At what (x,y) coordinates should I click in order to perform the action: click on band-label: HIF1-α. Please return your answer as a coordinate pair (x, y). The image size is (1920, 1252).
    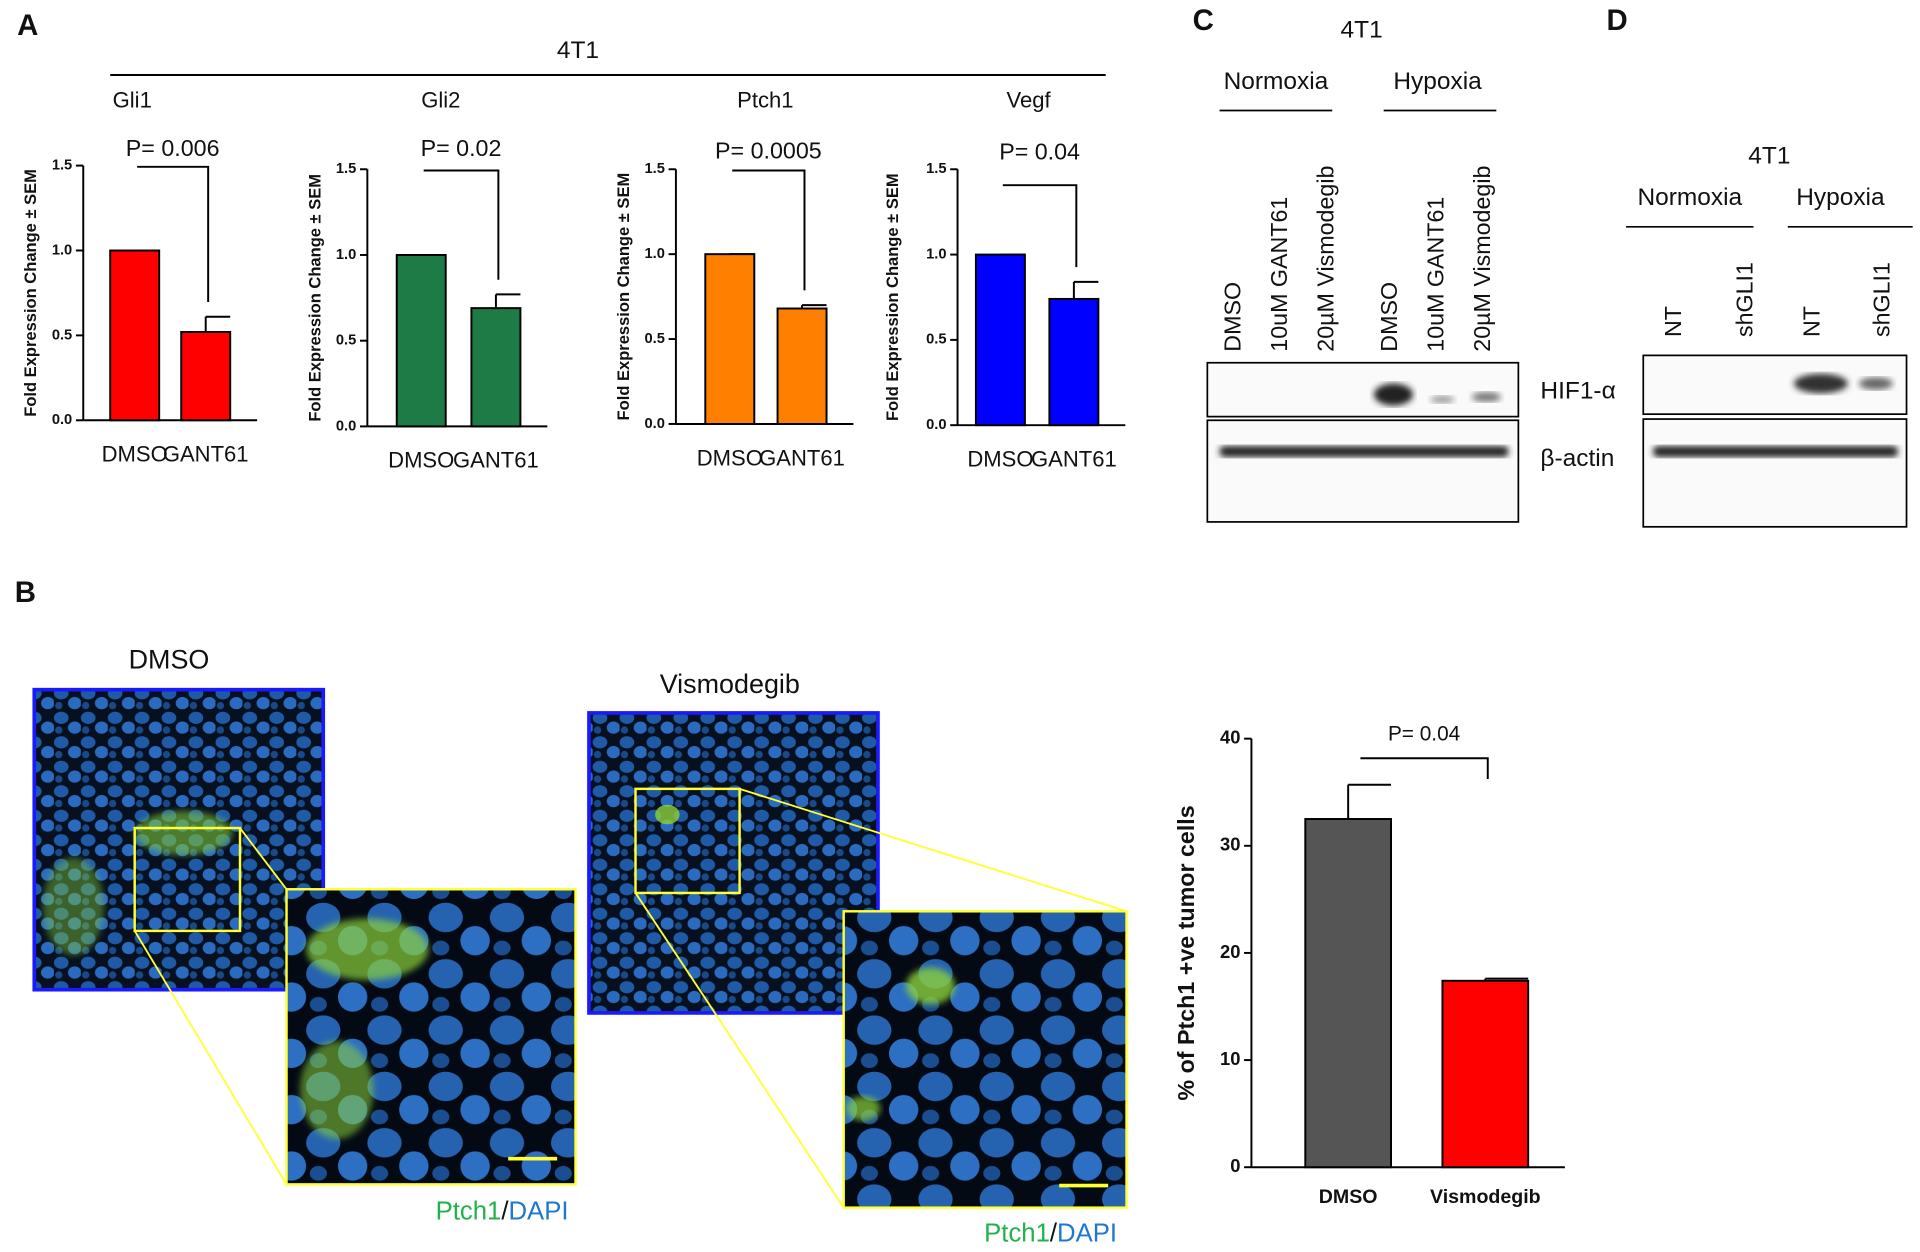
    Looking at the image, I should click on (1577, 391).